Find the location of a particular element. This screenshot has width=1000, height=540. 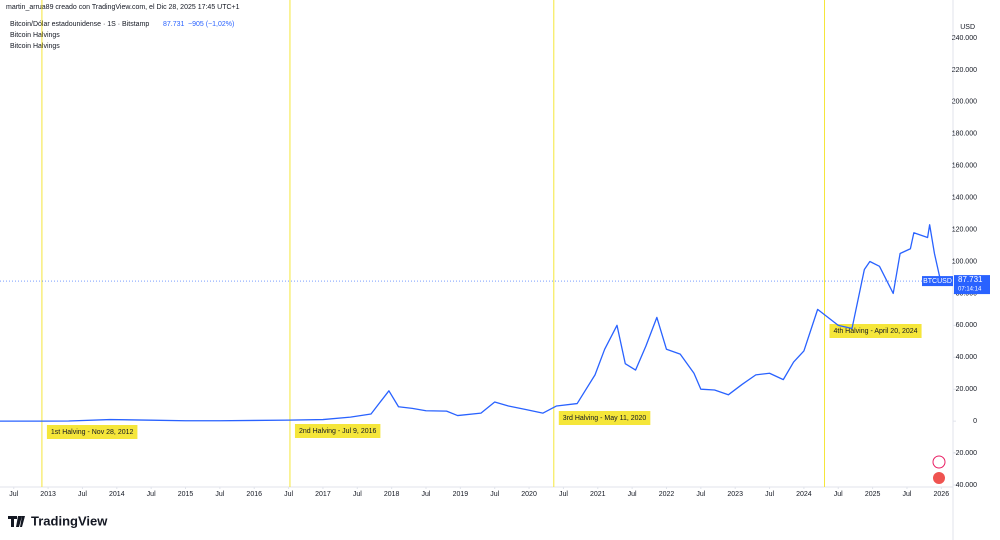

y-tick-label: 140.000 is located at coordinates (964, 197).